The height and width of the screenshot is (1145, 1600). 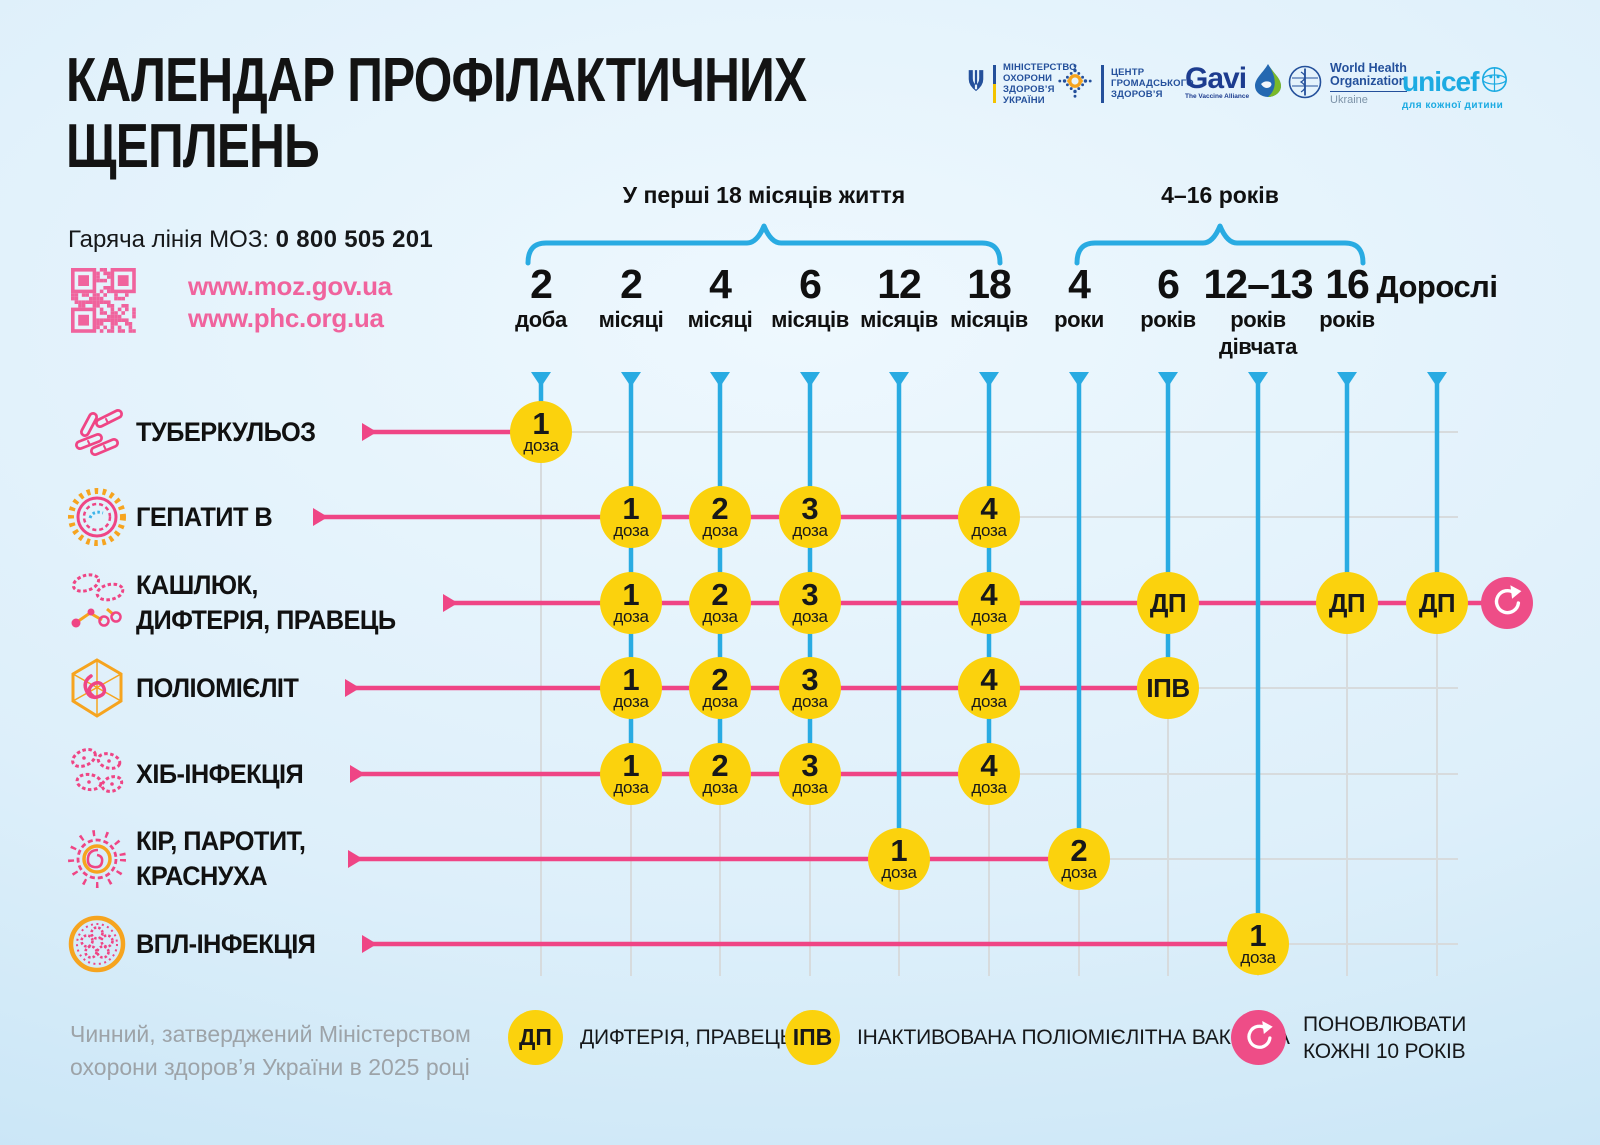 I want to click on hotline-label: Гаряча лінія МОЗ:, so click(x=168, y=239).